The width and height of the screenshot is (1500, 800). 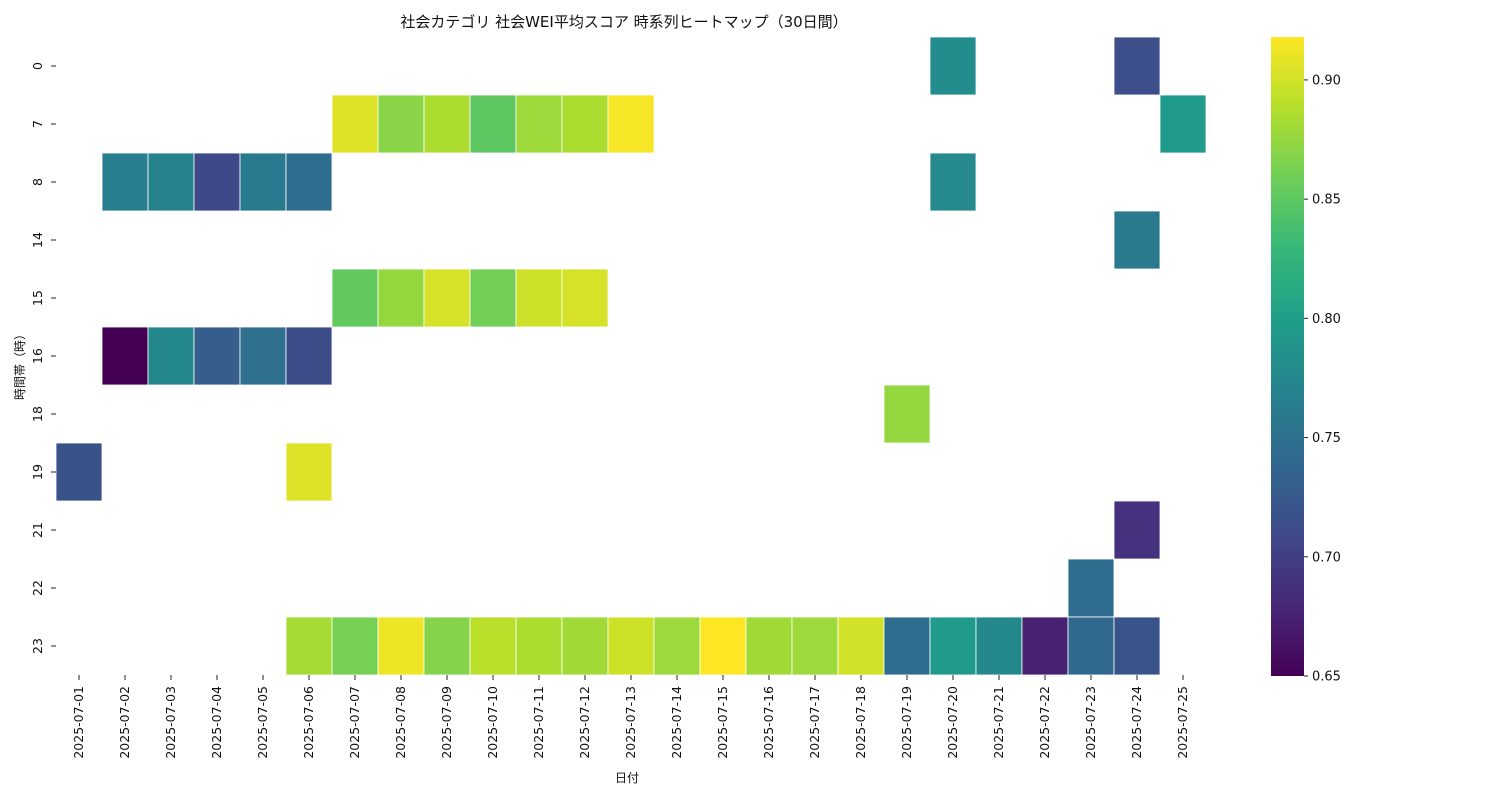 I want to click on x-tick-label: 2025-07-20, so click(x=952, y=722).